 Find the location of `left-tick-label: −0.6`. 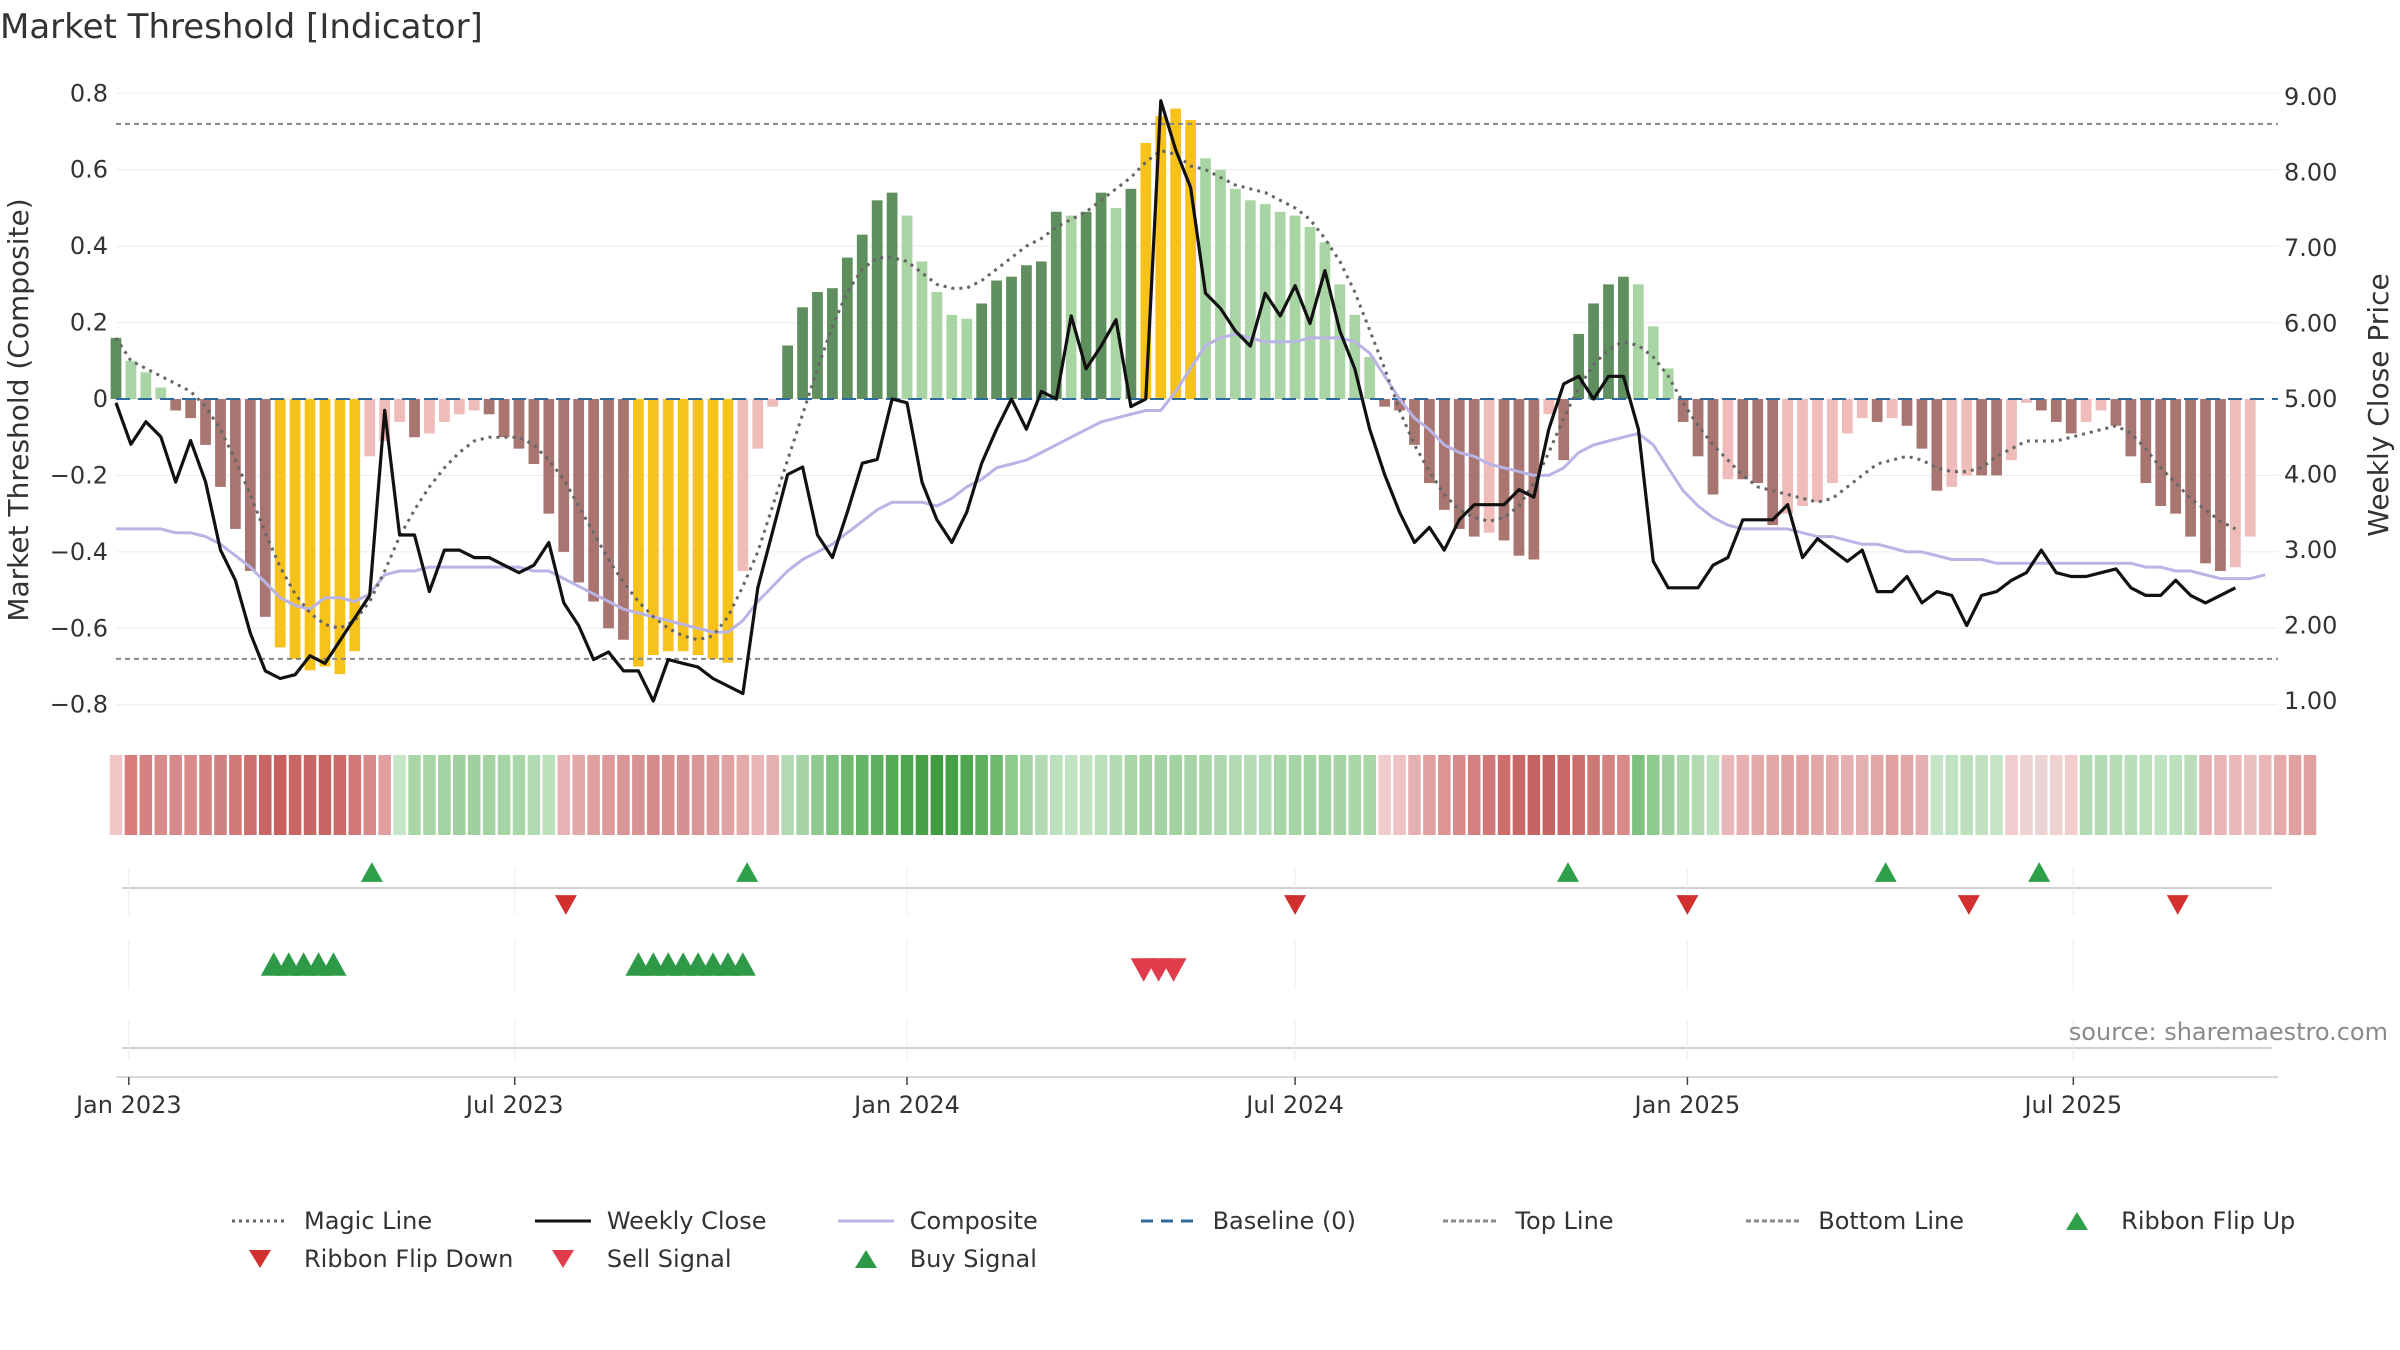

left-tick-label: −0.6 is located at coordinates (79, 628).